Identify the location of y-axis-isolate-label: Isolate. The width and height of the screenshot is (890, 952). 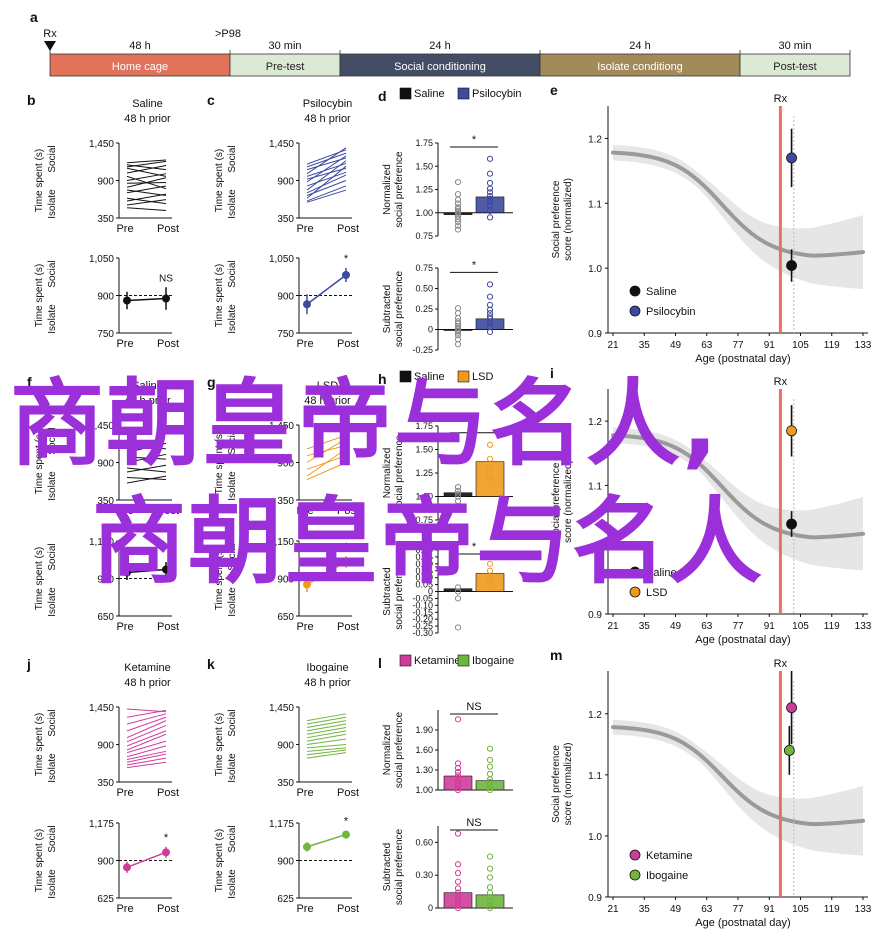
(52, 602).